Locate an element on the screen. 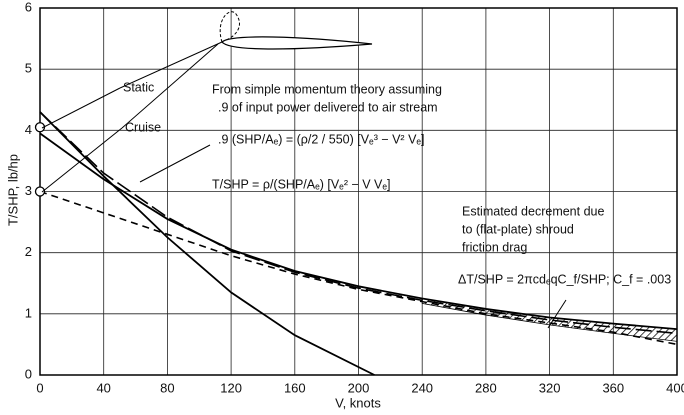  annotation: From simple momentum theory assuming is located at coordinates (327, 89).